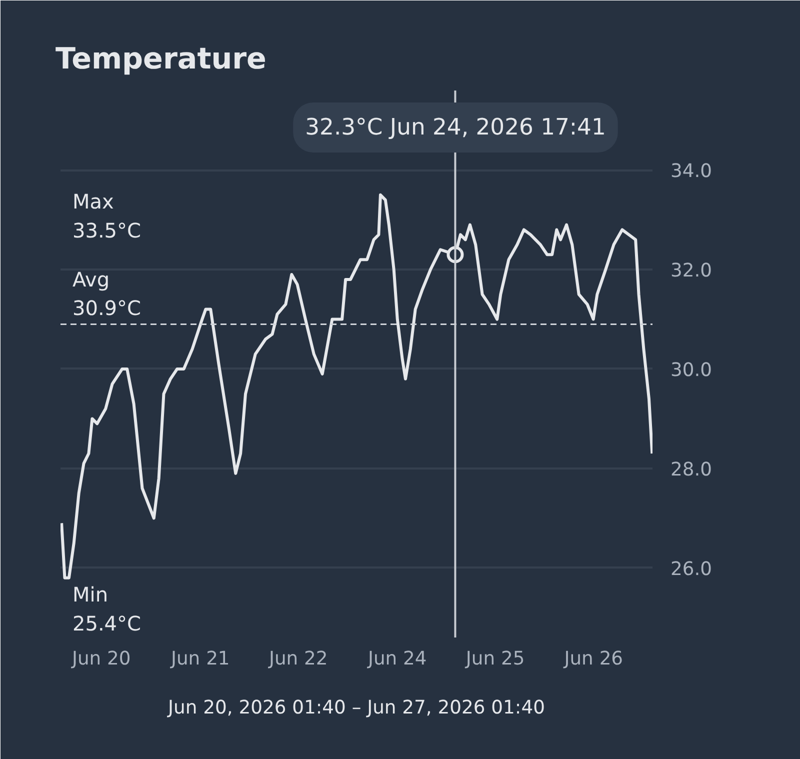 This screenshot has height=759, width=800. I want to click on annotation: Max 33.5°C, so click(106, 216).